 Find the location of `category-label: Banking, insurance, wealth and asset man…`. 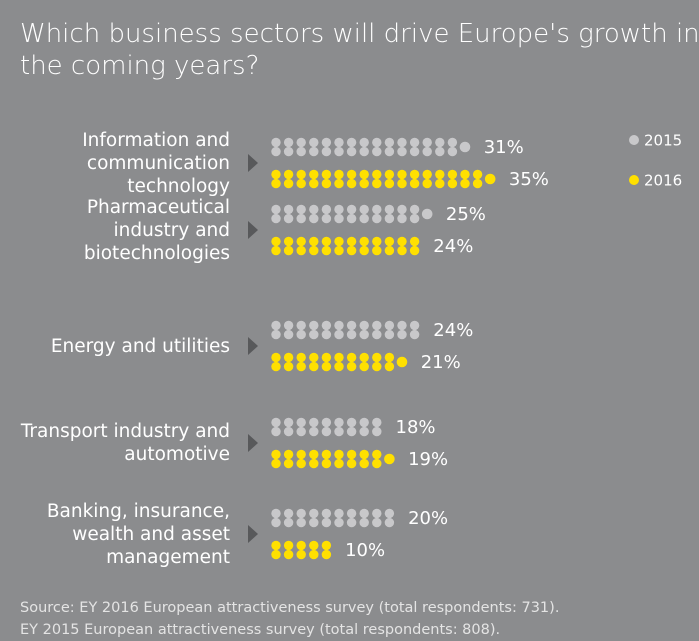

category-label: Banking, insurance, wealth and asset man… is located at coordinates (138, 534).